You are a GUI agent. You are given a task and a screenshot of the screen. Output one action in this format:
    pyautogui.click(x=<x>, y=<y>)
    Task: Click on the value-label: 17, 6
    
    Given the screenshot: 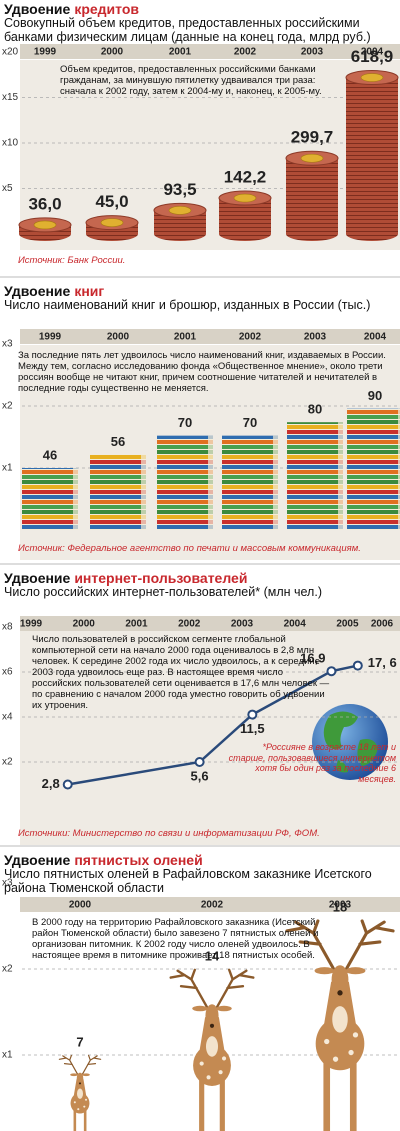 What is the action you would take?
    pyautogui.click(x=382, y=662)
    